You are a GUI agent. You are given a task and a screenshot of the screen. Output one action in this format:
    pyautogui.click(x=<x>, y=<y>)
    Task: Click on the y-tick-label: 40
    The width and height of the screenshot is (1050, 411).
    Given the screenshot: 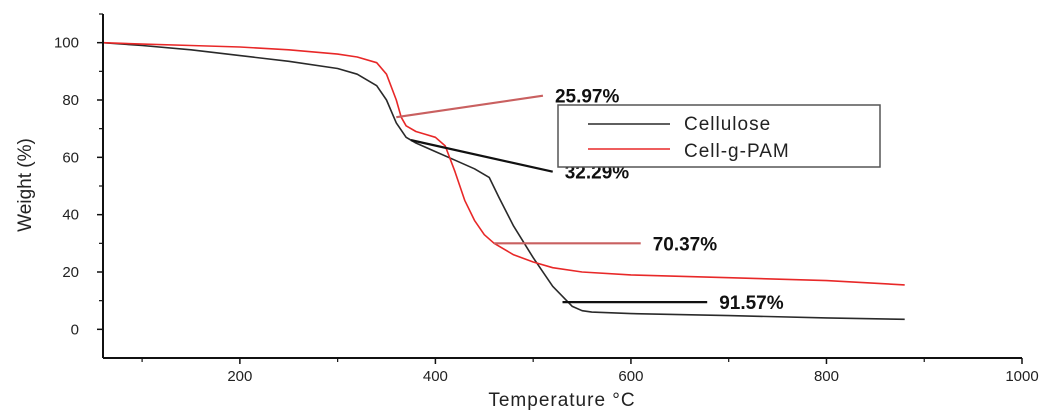 What is the action you would take?
    pyautogui.click(x=70, y=215)
    